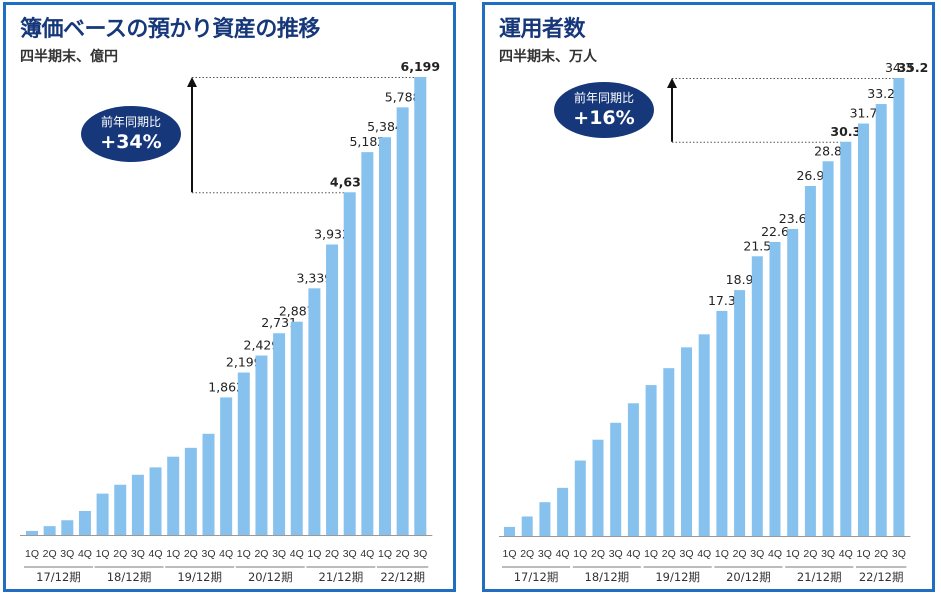  What do you see at coordinates (226, 386) in the screenshot?
I see `data-label: 1,862` at bounding box center [226, 386].